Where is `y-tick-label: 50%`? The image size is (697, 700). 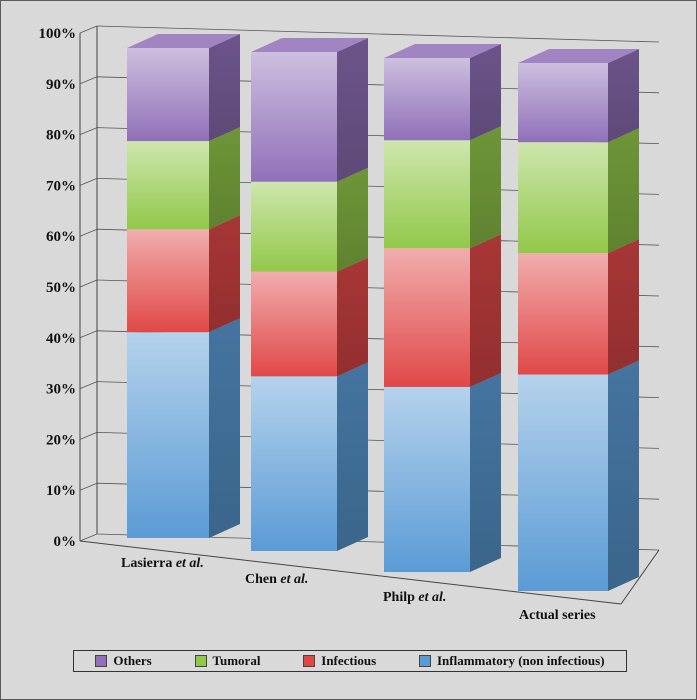 y-tick-label: 50% is located at coordinates (61, 288).